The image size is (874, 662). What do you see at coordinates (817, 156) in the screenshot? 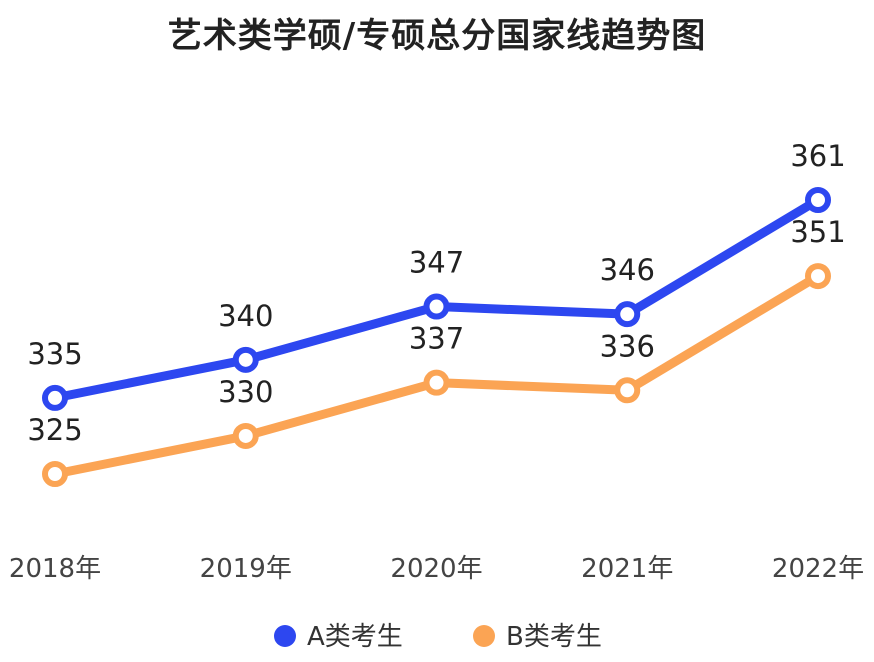
I see `series-1-data-label: 361` at bounding box center [817, 156].